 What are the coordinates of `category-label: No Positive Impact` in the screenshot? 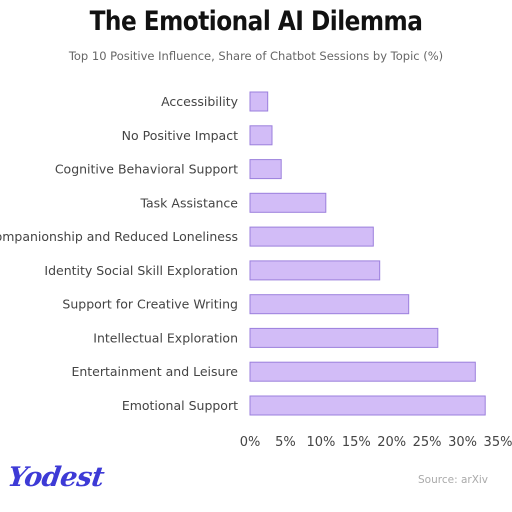 It's located at (180, 135).